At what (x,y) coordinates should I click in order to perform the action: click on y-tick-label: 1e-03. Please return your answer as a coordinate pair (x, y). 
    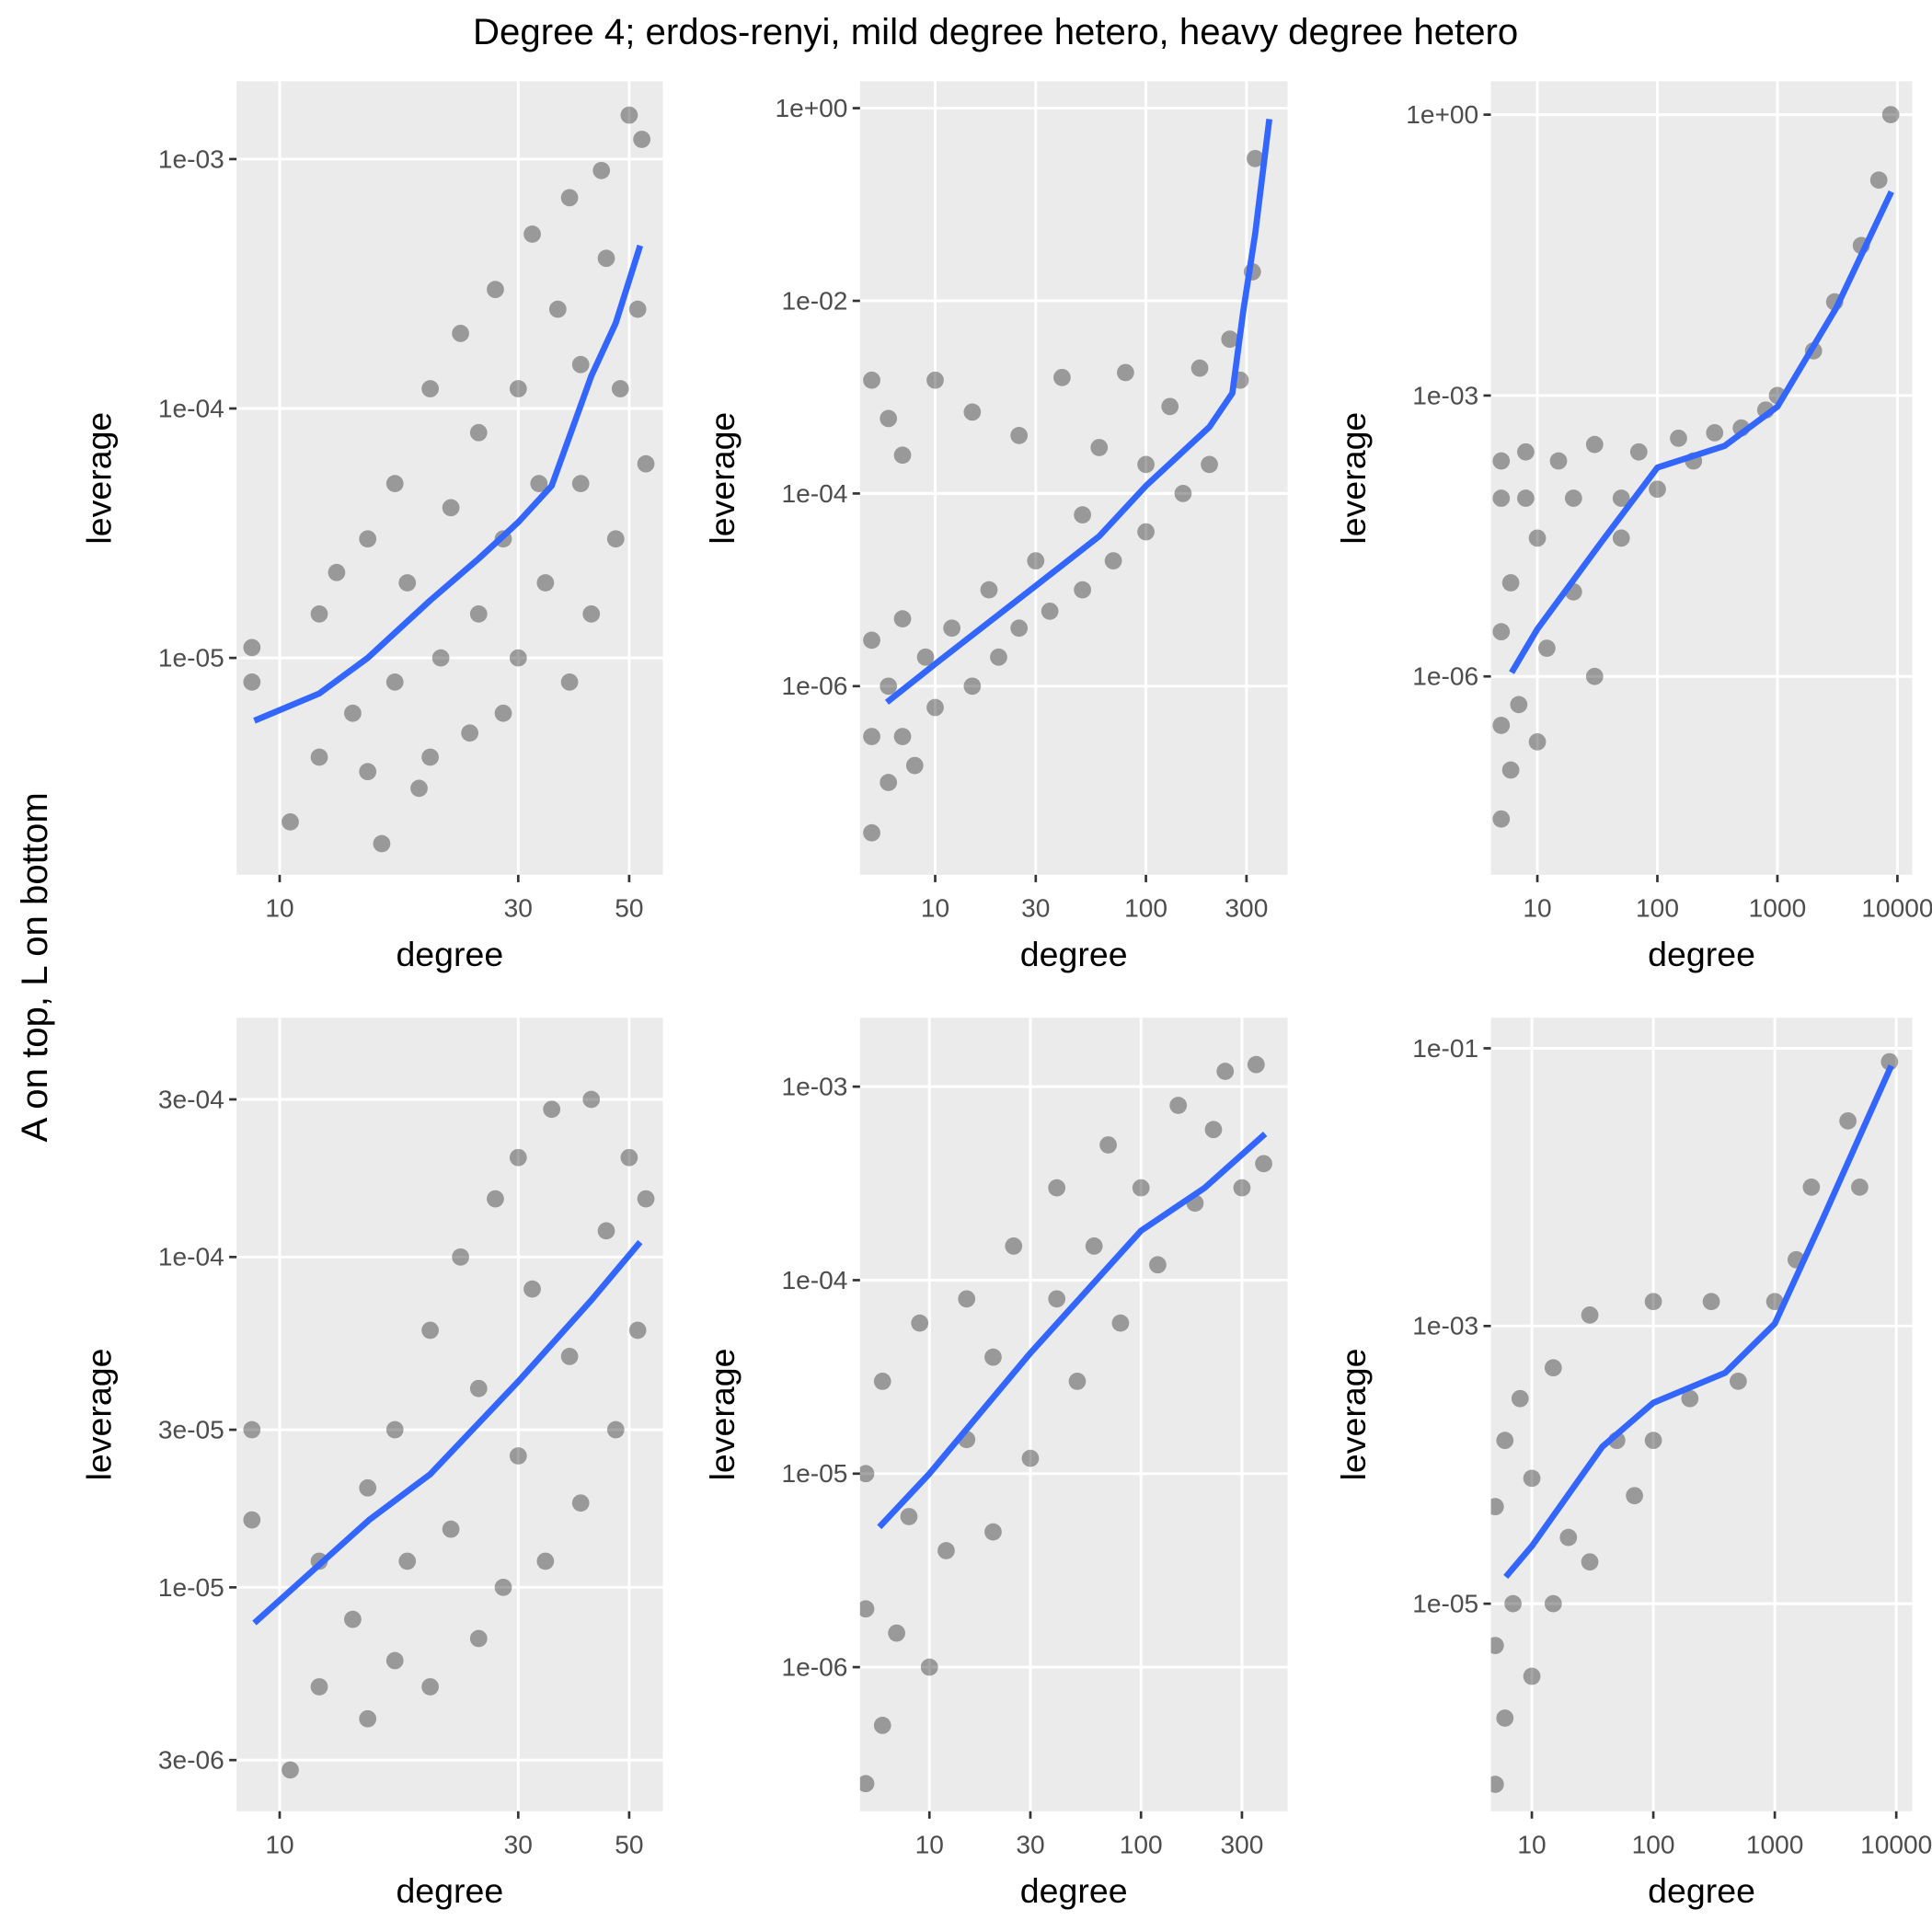
    Looking at the image, I should click on (1445, 395).